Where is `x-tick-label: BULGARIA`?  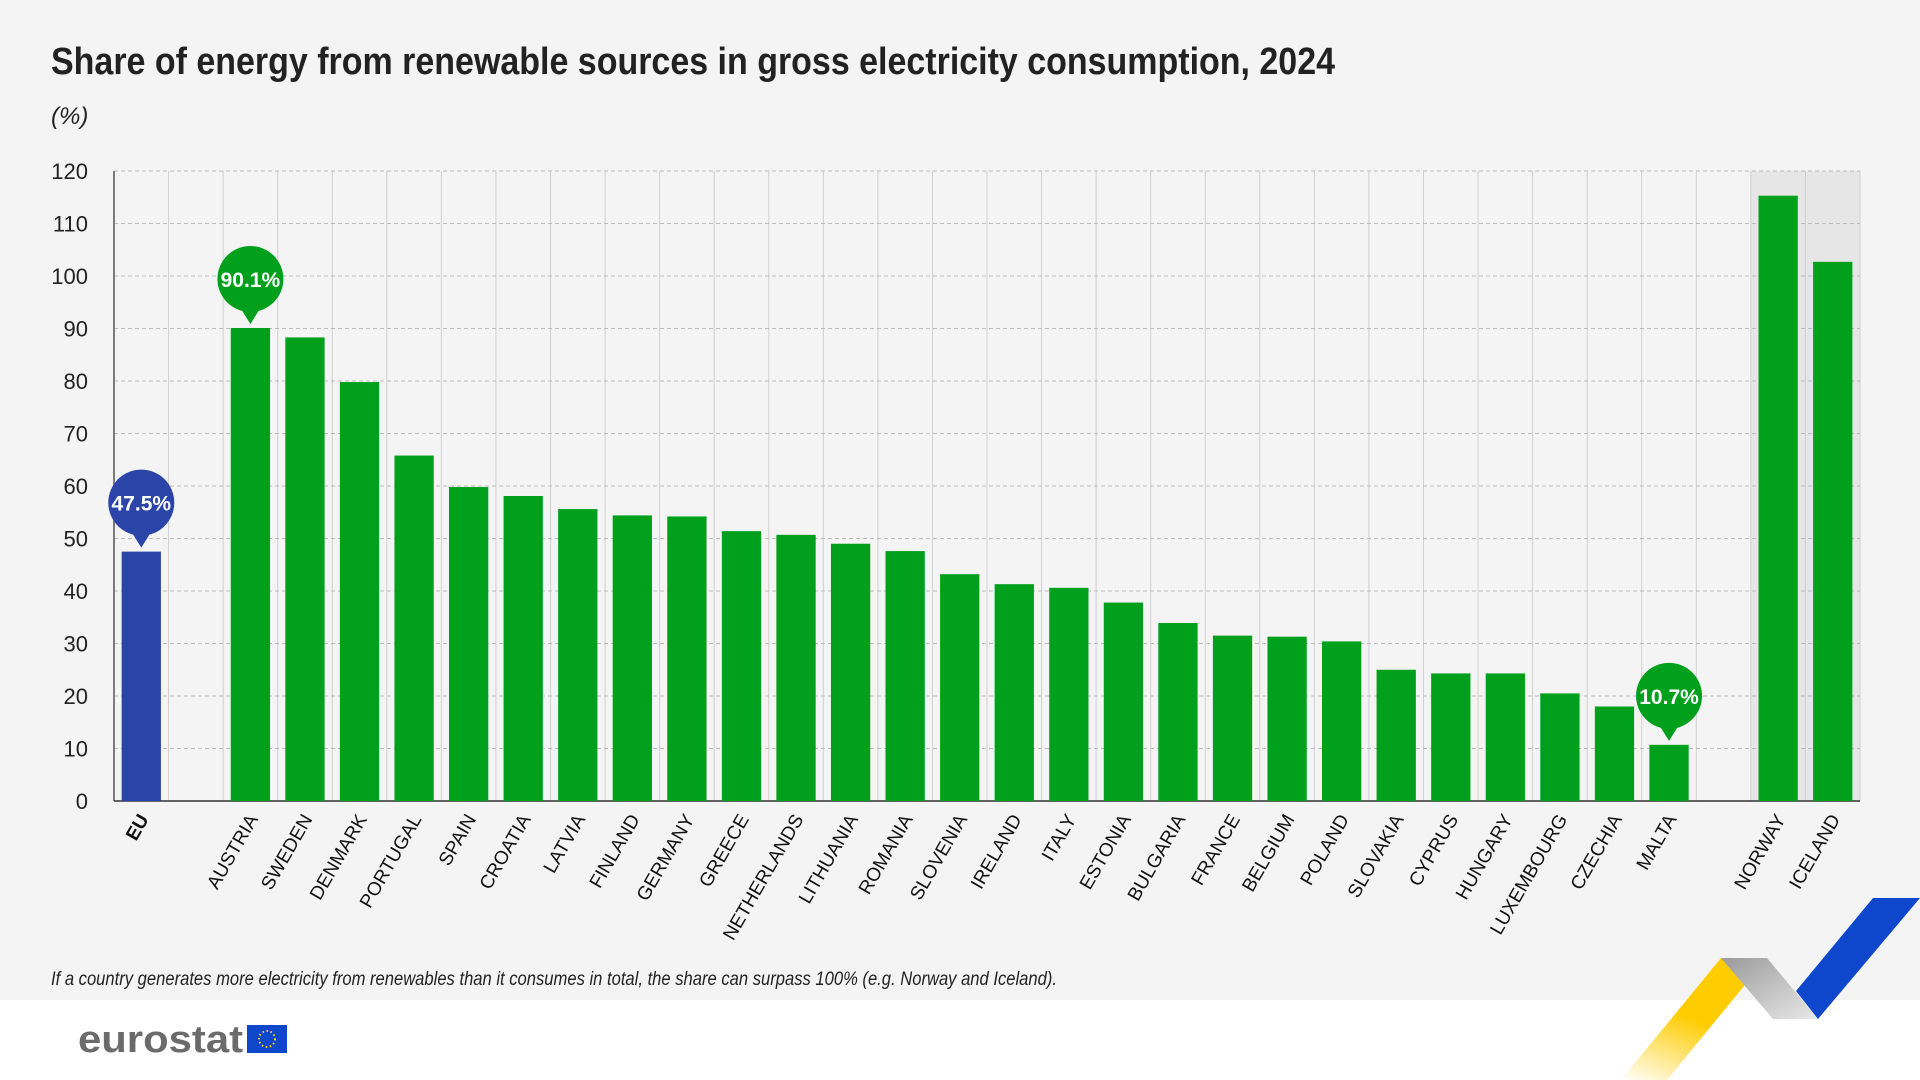
x-tick-label: BULGARIA is located at coordinates (1157, 858).